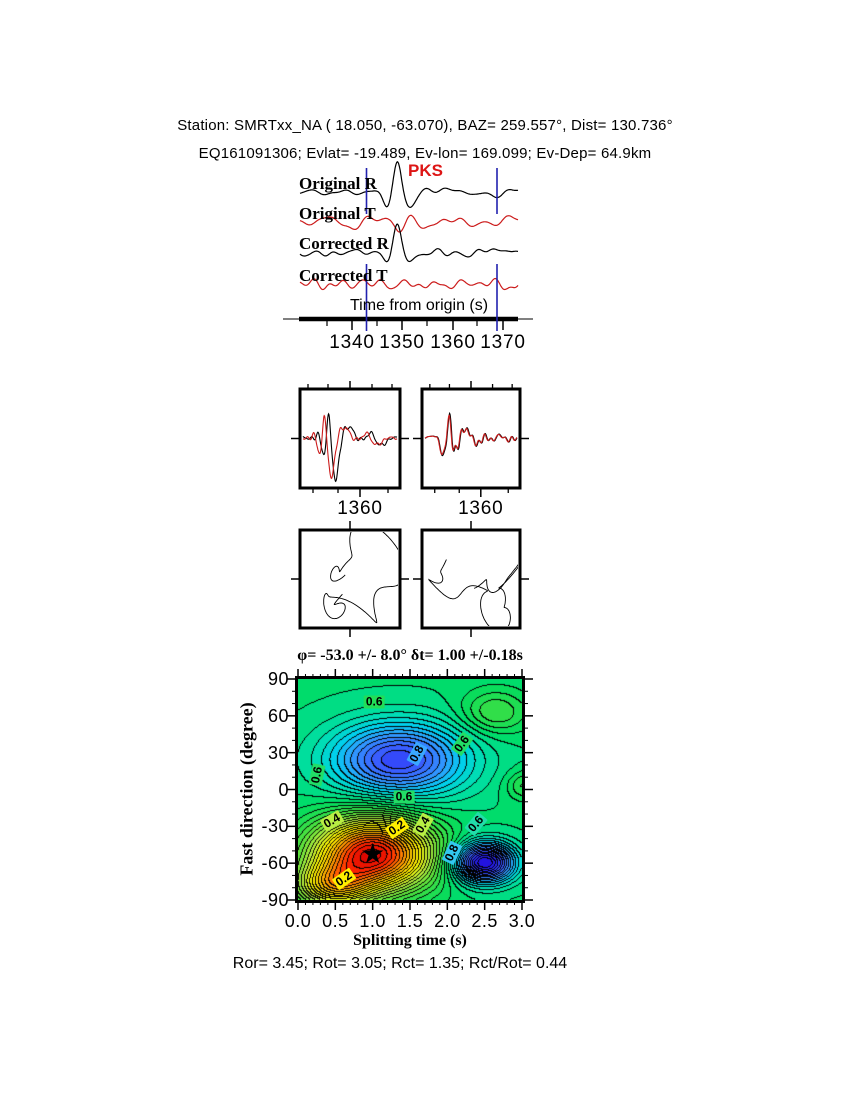  I want to click on contour-x-tick-label: 0.5, so click(335, 921).